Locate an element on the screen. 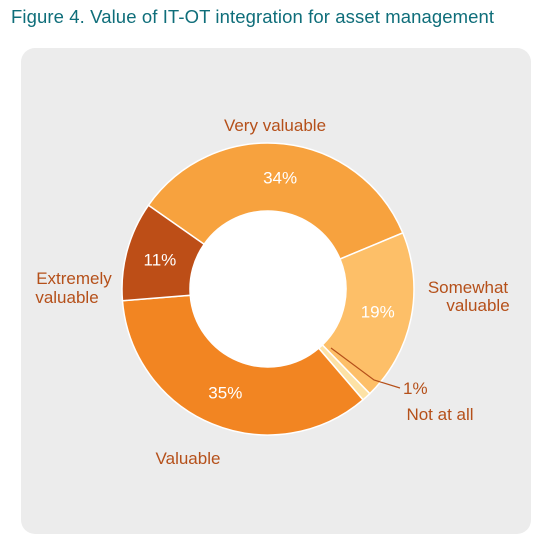  value-label-extremely-valuable: 11% is located at coordinates (160, 260).